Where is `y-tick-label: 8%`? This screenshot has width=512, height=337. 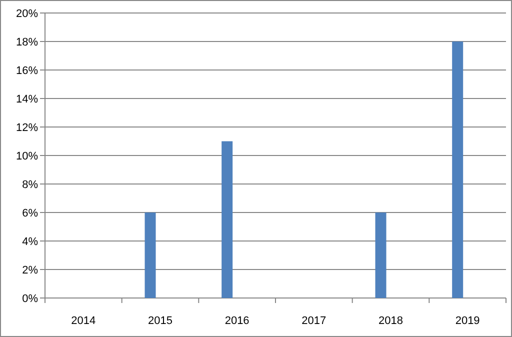
y-tick-label: 8% is located at coordinates (30, 184).